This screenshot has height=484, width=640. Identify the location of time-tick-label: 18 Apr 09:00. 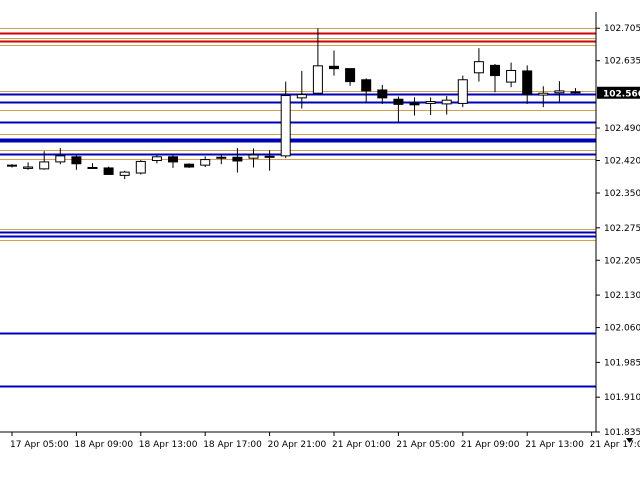
(103, 445).